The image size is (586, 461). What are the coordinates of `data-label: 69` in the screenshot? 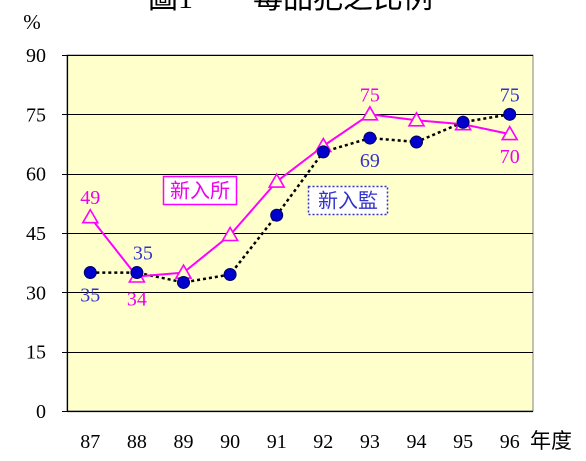 It's located at (370, 161).